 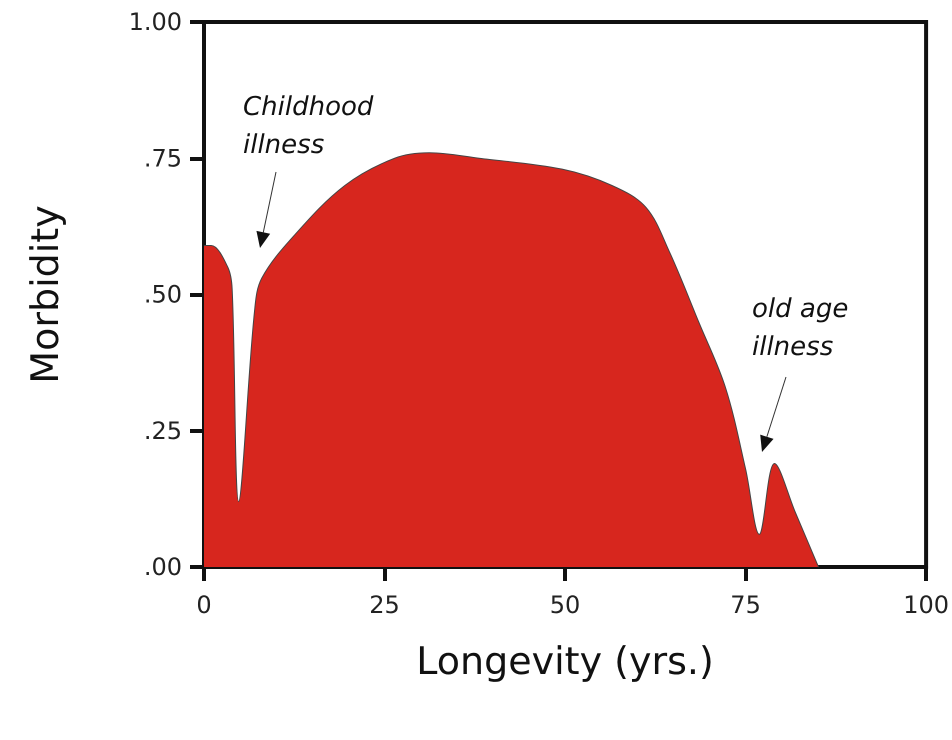 I want to click on y-tick-label: .50, so click(x=163, y=294).